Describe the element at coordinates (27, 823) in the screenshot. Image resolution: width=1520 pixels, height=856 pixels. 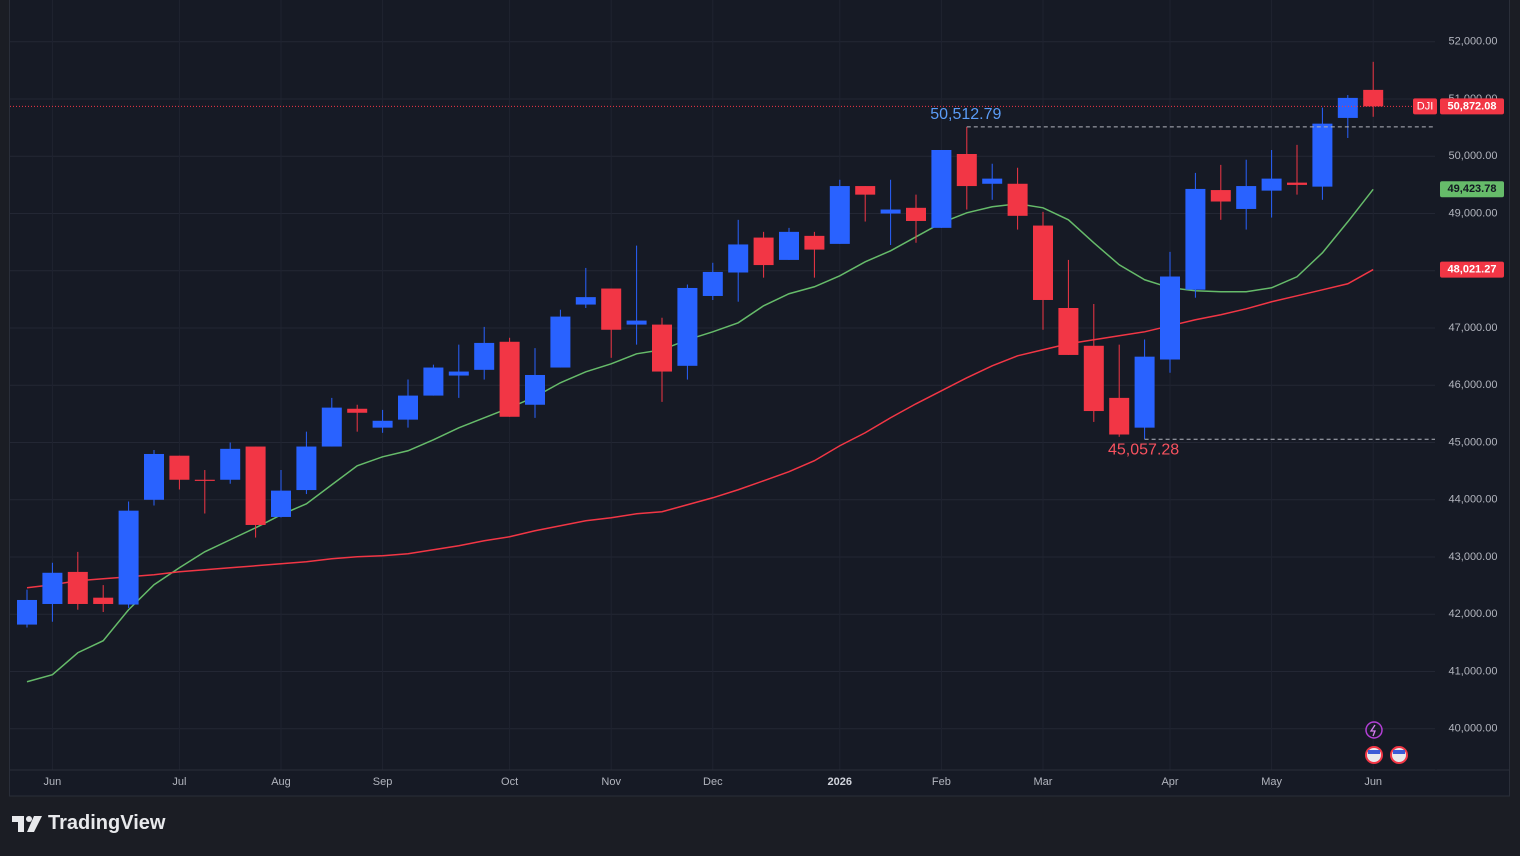
I see `brand-logo` at that location.